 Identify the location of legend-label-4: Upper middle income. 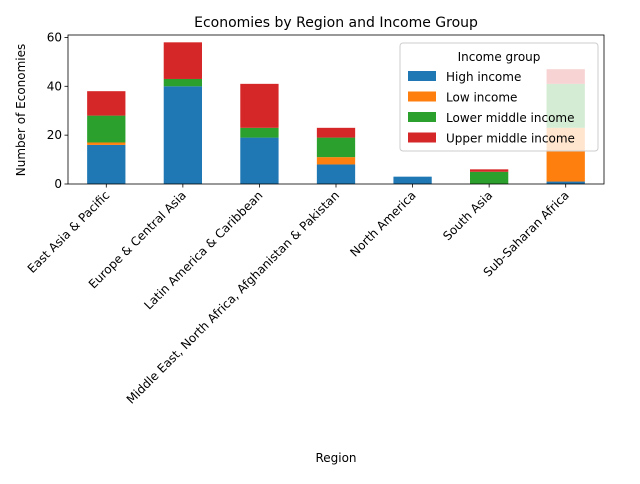
(510, 139).